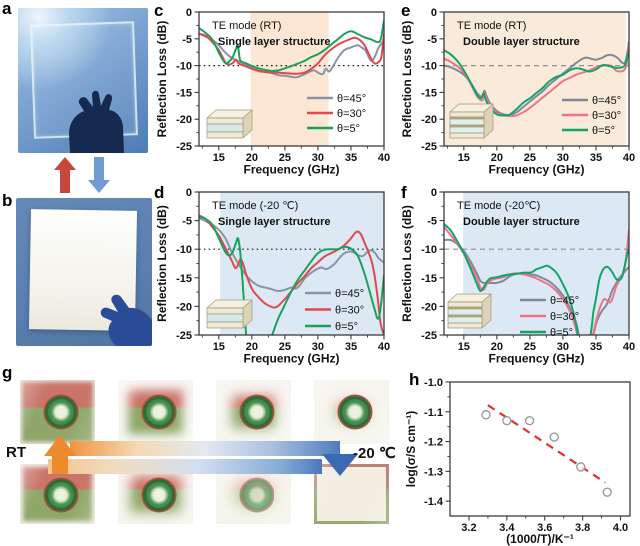 The height and width of the screenshot is (546, 640). Describe the element at coordinates (7, 200) in the screenshot. I see `panel-label-b: b` at that location.